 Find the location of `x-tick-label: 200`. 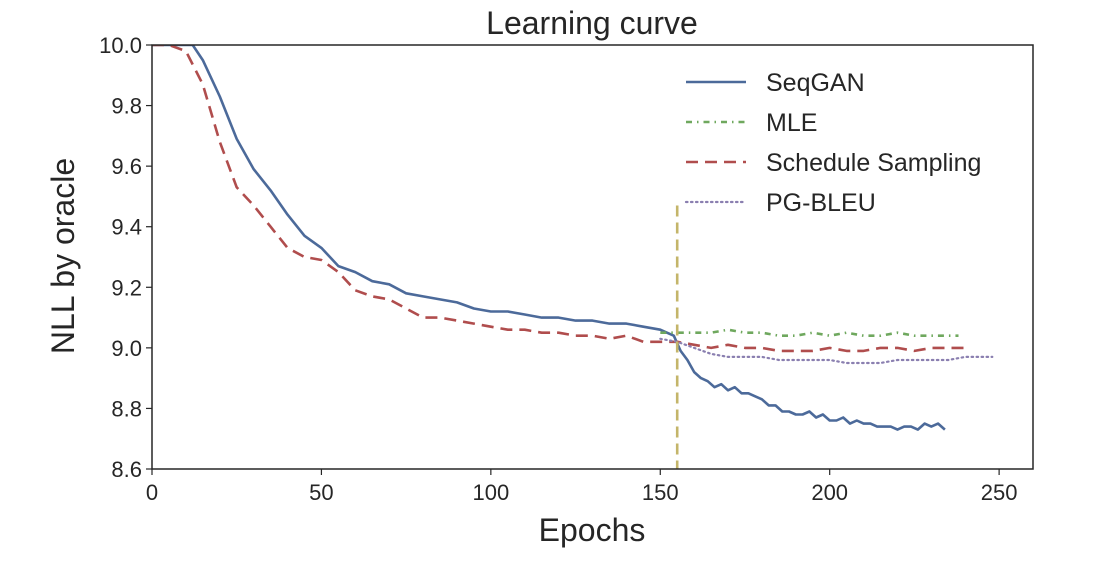

x-tick-label: 200 is located at coordinates (829, 492).